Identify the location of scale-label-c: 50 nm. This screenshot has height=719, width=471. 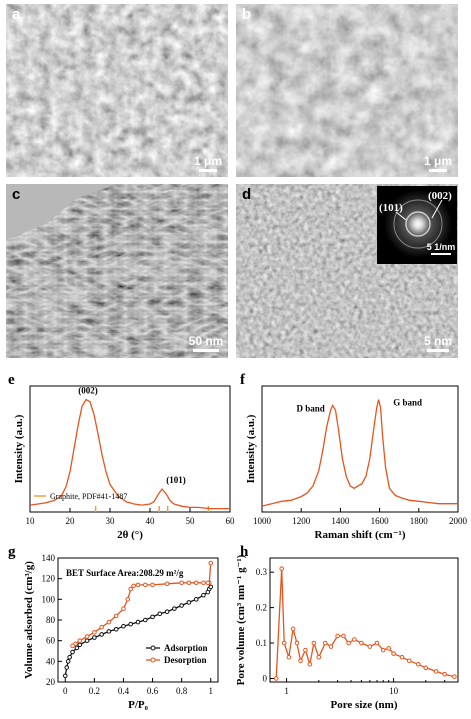
(206, 341).